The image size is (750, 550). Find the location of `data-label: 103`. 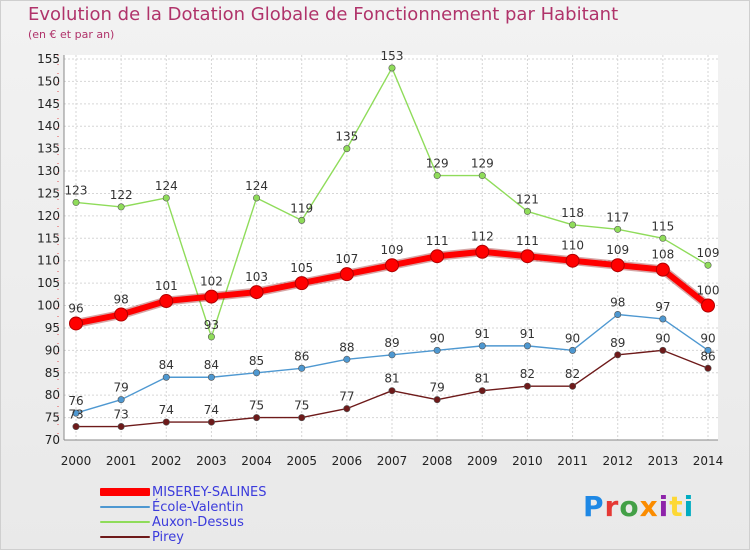

data-label: 103 is located at coordinates (256, 277).